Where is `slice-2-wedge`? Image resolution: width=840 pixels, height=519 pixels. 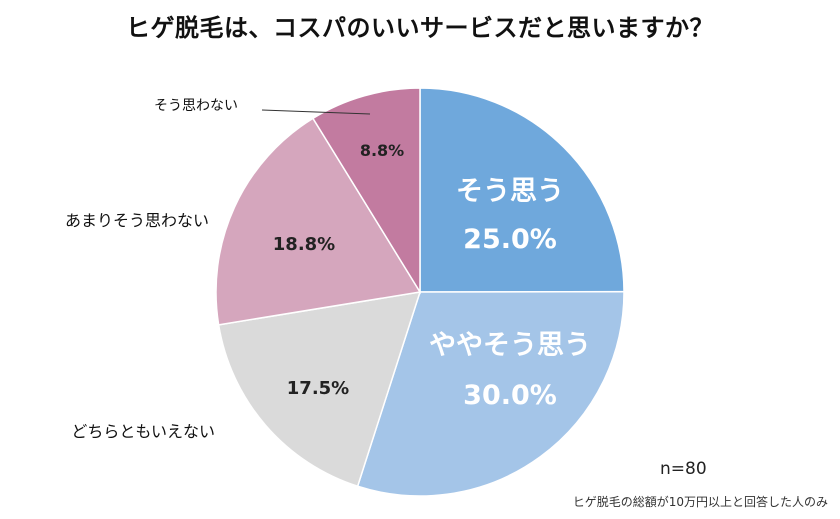 slice-2-wedge is located at coordinates (490, 393).